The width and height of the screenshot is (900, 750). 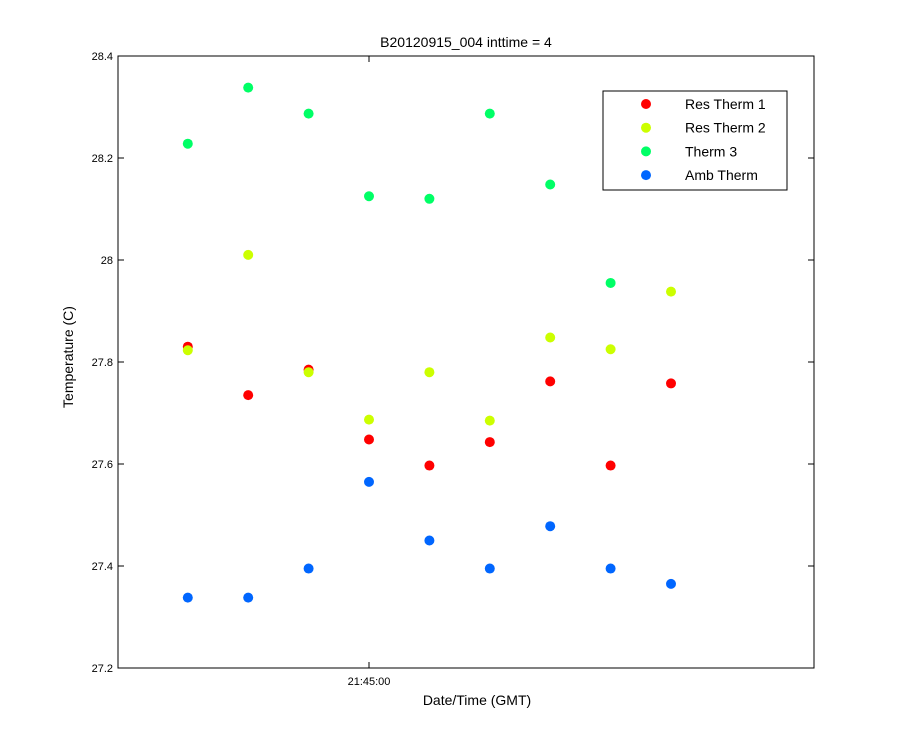 I want to click on legend-label: Amb Therm, so click(x=721, y=175).